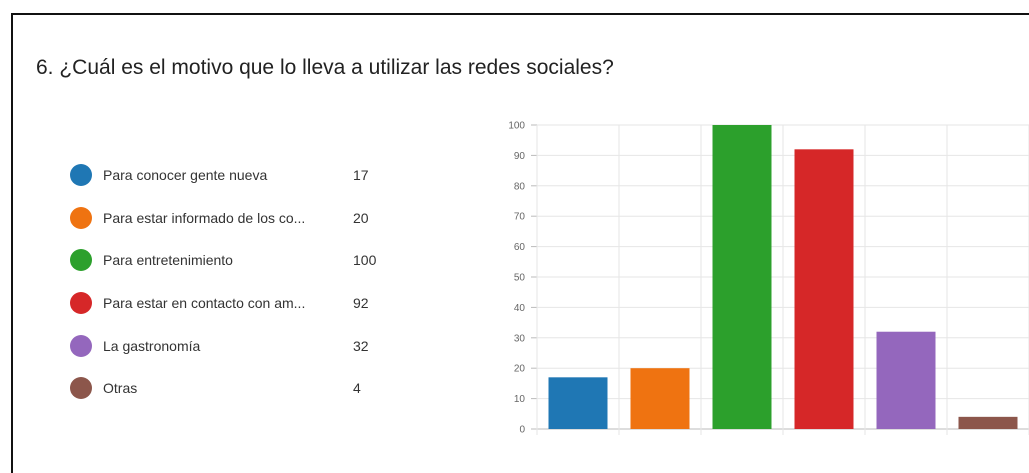 The image size is (1029, 473). What do you see at coordinates (522, 430) in the screenshot?
I see `y-tick-label: 0` at bounding box center [522, 430].